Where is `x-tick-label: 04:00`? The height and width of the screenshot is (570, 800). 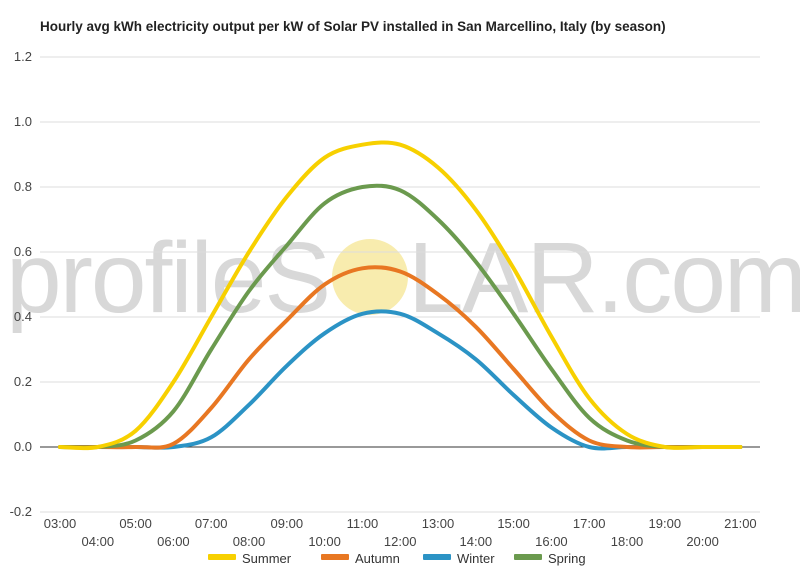 x-tick-label: 04:00 is located at coordinates (98, 541).